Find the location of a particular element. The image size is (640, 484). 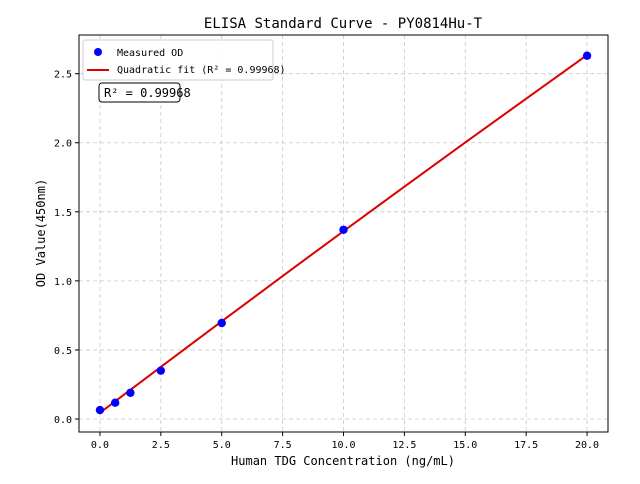

y-tick-label: 0.5 is located at coordinates (63, 351).